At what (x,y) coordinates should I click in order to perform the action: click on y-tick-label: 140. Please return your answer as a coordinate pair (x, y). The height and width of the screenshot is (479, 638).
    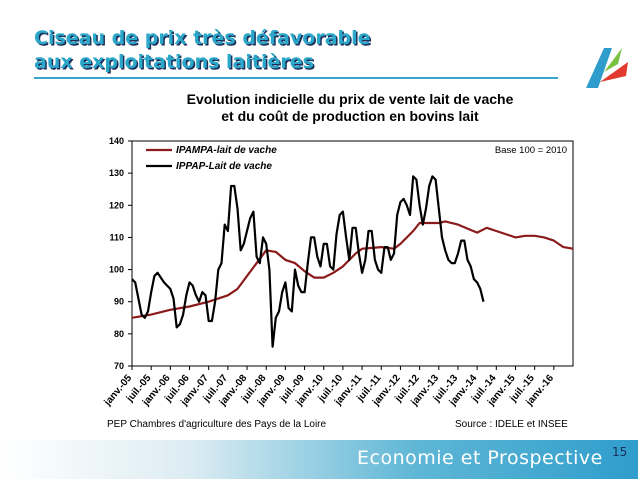
    Looking at the image, I should click on (116, 141).